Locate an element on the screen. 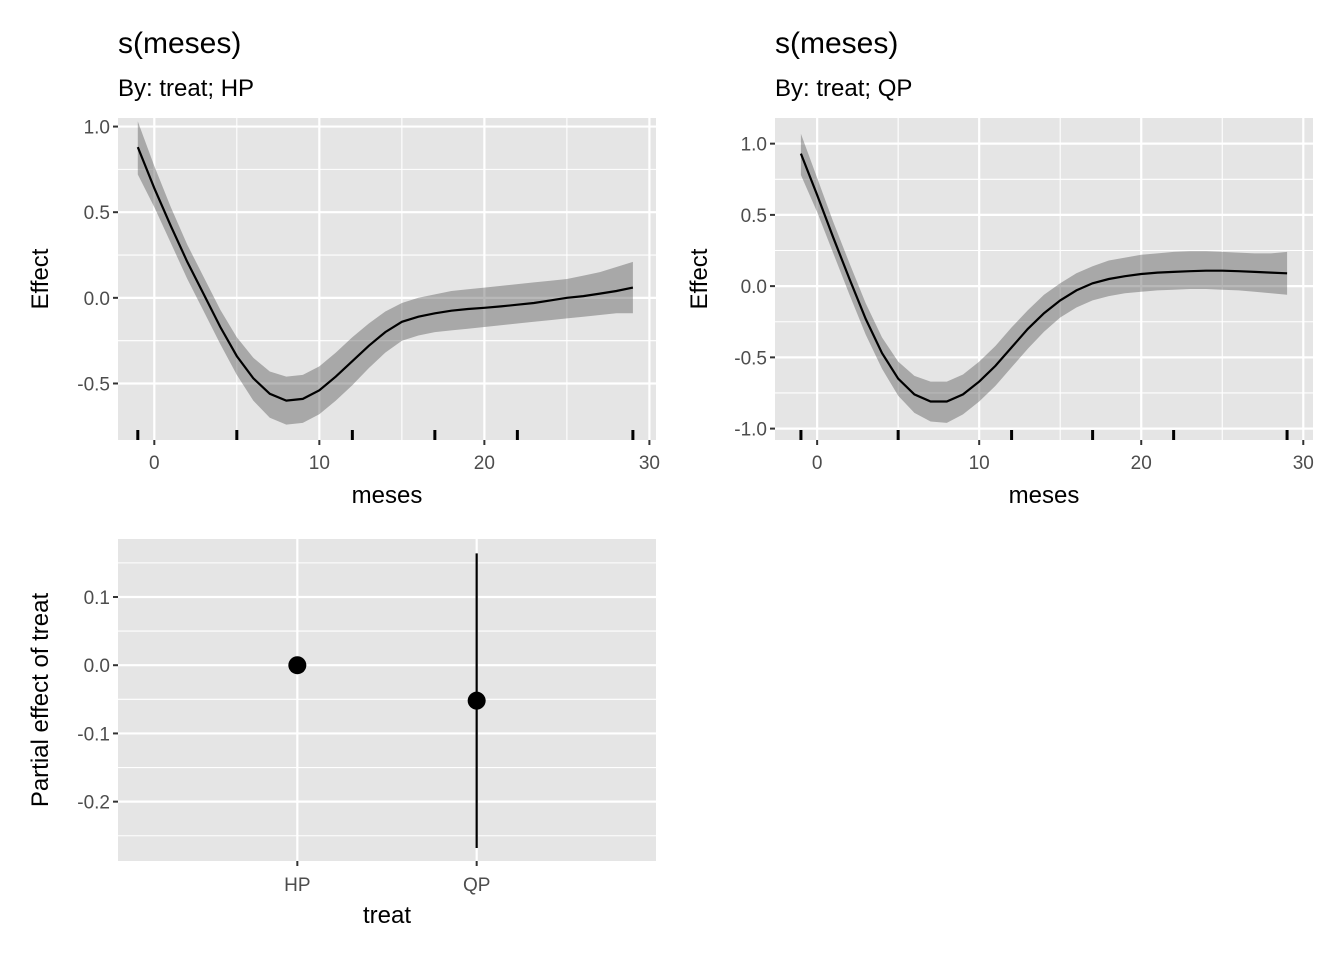 The width and height of the screenshot is (1344, 960). confidence-band is located at coordinates (1044, 278).